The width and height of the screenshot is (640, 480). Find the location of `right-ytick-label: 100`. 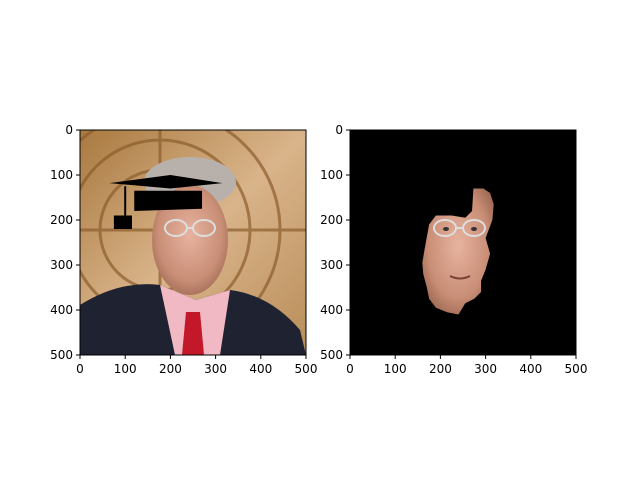

right-ytick-label: 100 is located at coordinates (331, 175).